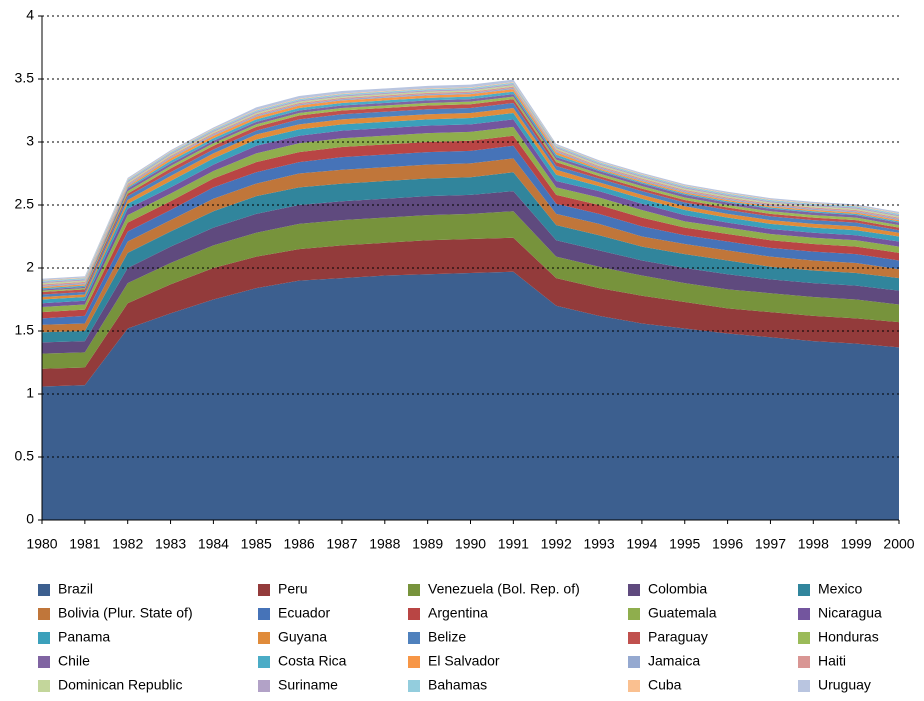 Image resolution: width=924 pixels, height=701 pixels. What do you see at coordinates (727, 544) in the screenshot?
I see `x-tick-label: 1996` at bounding box center [727, 544].